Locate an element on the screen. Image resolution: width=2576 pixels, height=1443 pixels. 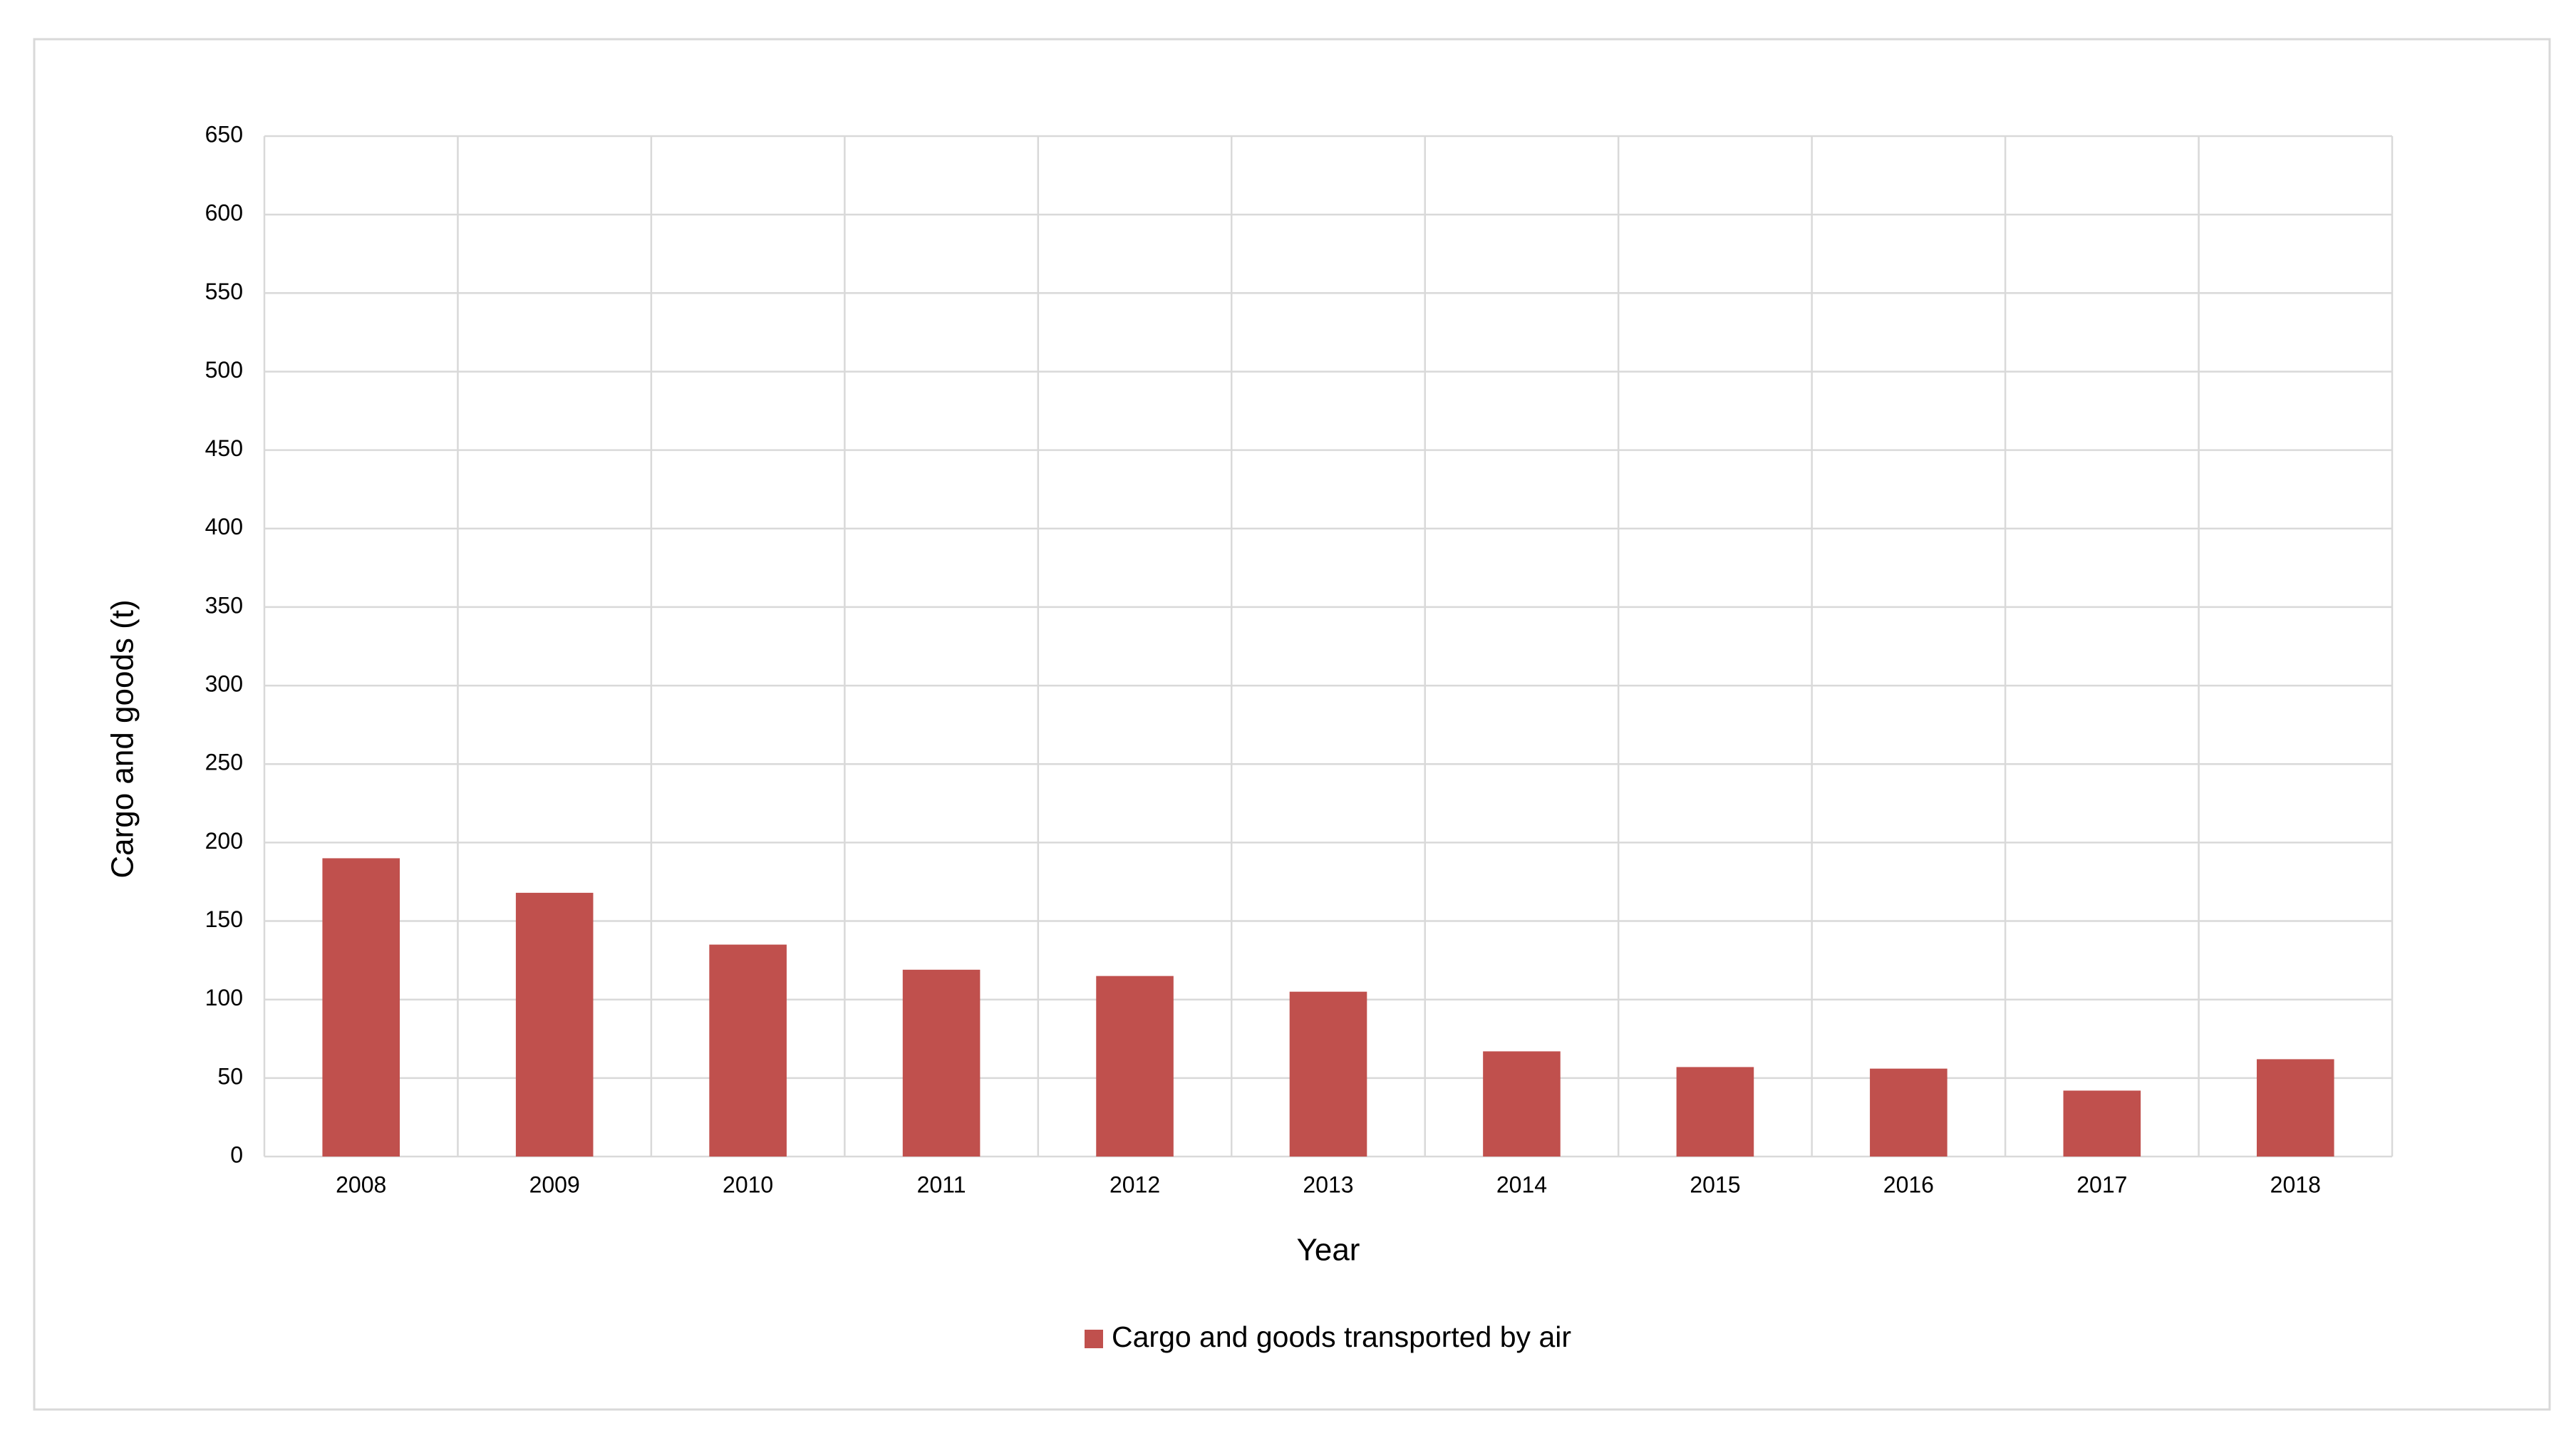
y-tick-label: 0 is located at coordinates (237, 1154).